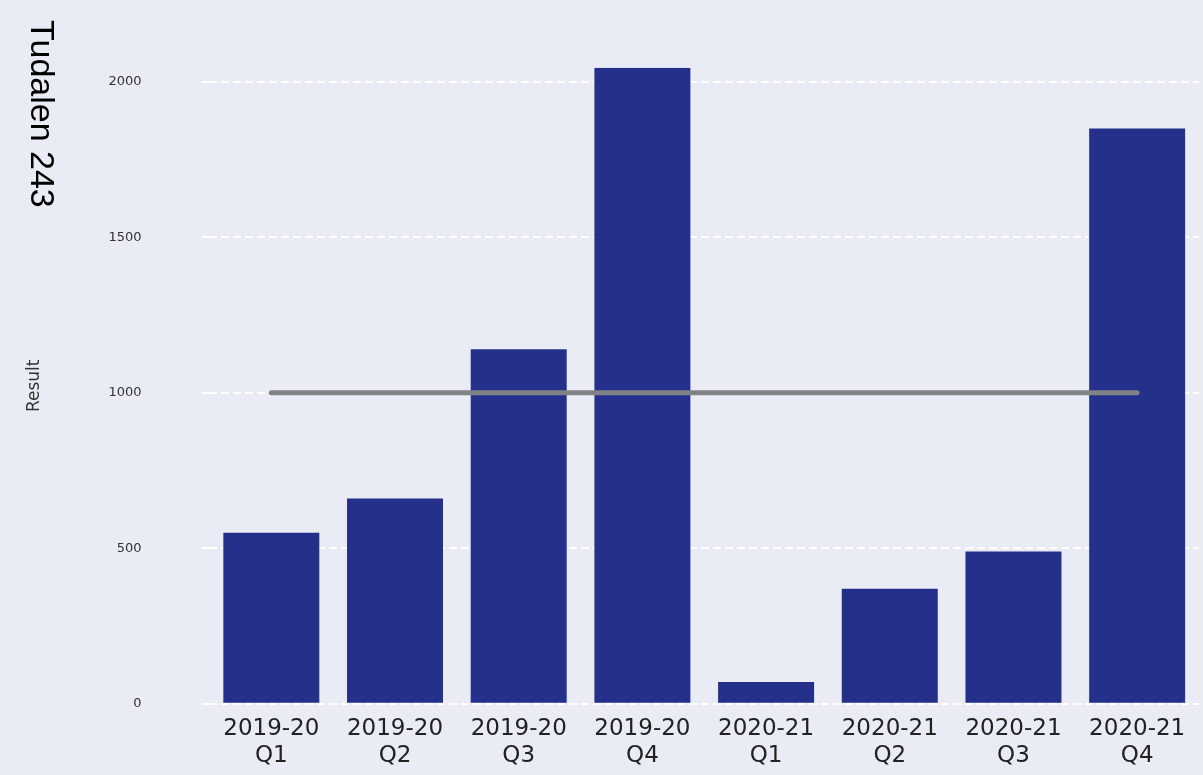 This screenshot has height=775, width=1203. Describe the element at coordinates (42, 114) in the screenshot. I see `text: Tudalen 243` at that location.